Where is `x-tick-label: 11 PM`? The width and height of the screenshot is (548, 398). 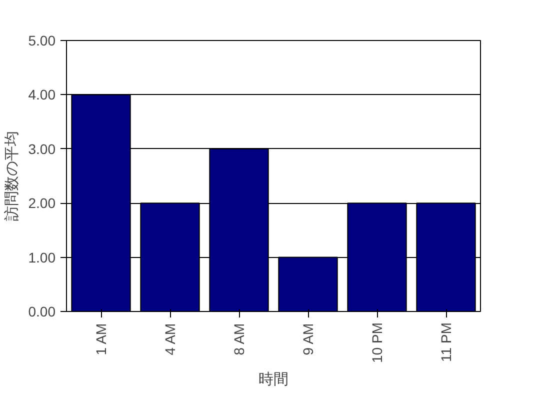 x-tick-label: 11 PM is located at coordinates (446, 342).